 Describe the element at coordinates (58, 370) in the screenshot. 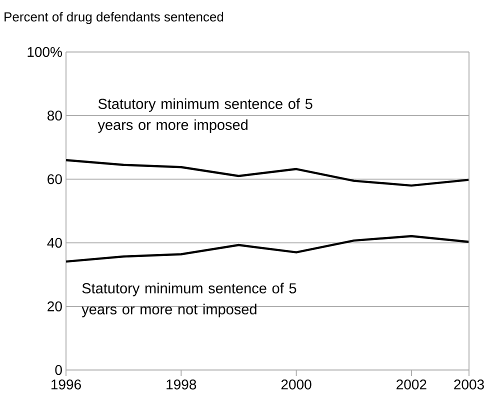

I see `y-tick-label: 0` at that location.